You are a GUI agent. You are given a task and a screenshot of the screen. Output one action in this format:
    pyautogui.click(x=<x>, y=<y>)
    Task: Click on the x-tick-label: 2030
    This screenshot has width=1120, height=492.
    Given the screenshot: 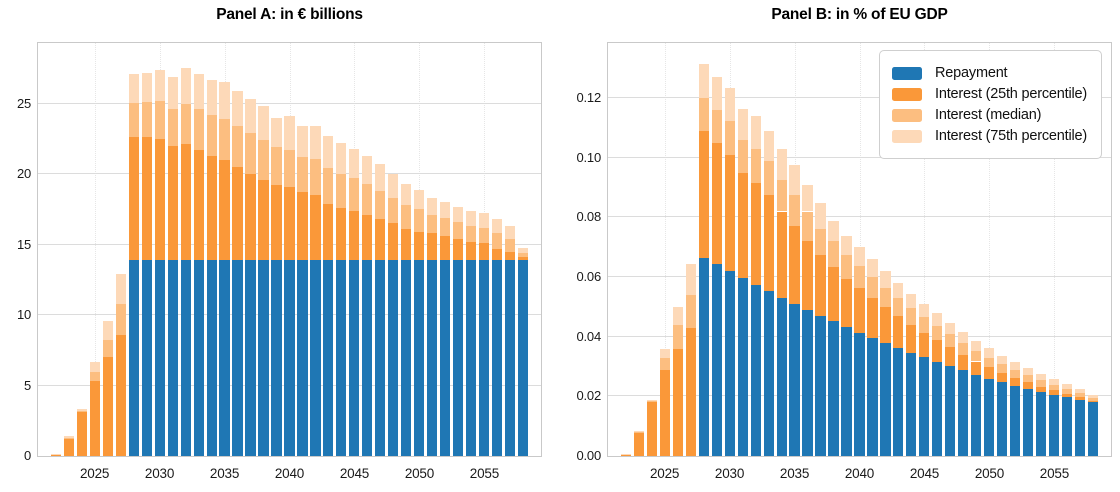 What is the action you would take?
    pyautogui.click(x=729, y=473)
    